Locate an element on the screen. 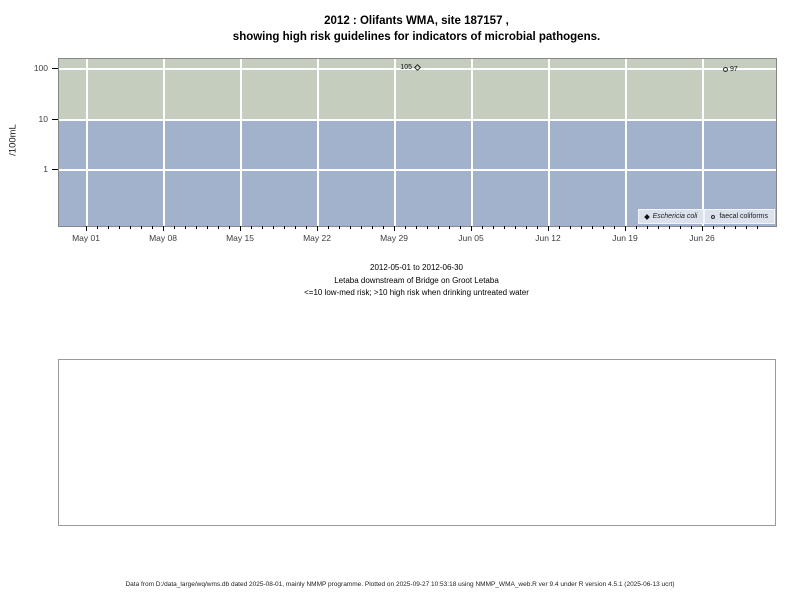 Image resolution: width=800 pixels, height=600 pixels. x-tick-label: Jun 12 is located at coordinates (548, 238).